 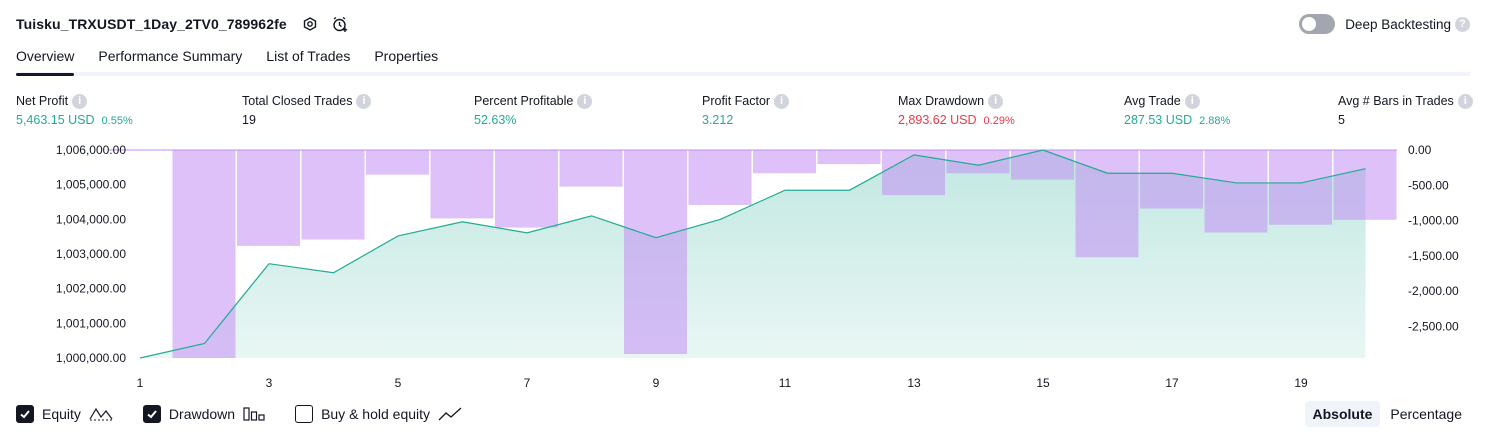 I want to click on metric-value: 52.63%, so click(x=495, y=120).